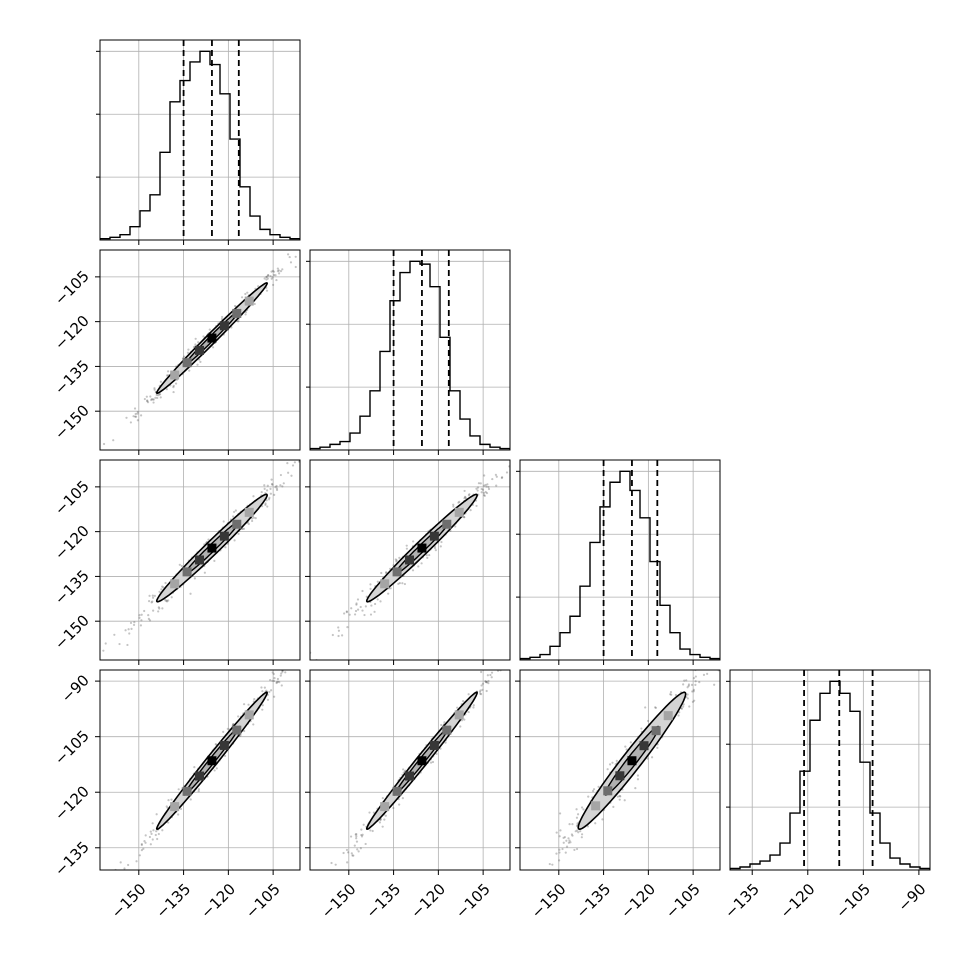  What do you see at coordinates (339, 901) in the screenshot?
I see `x-tick-label: −150` at bounding box center [339, 901].